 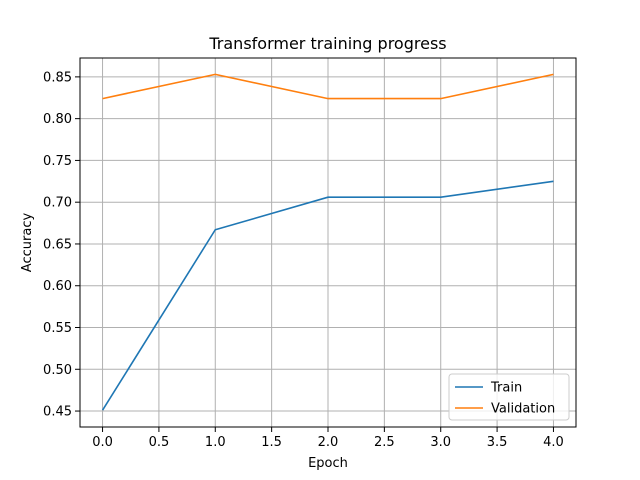 What do you see at coordinates (57, 286) in the screenshot?
I see `y-tick-label: 0.60` at bounding box center [57, 286].